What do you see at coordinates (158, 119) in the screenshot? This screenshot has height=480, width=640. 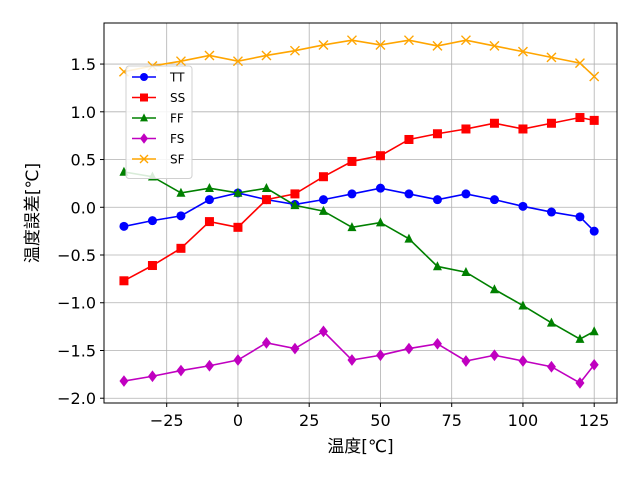 I see `legend-item-ff: FF` at bounding box center [158, 119].